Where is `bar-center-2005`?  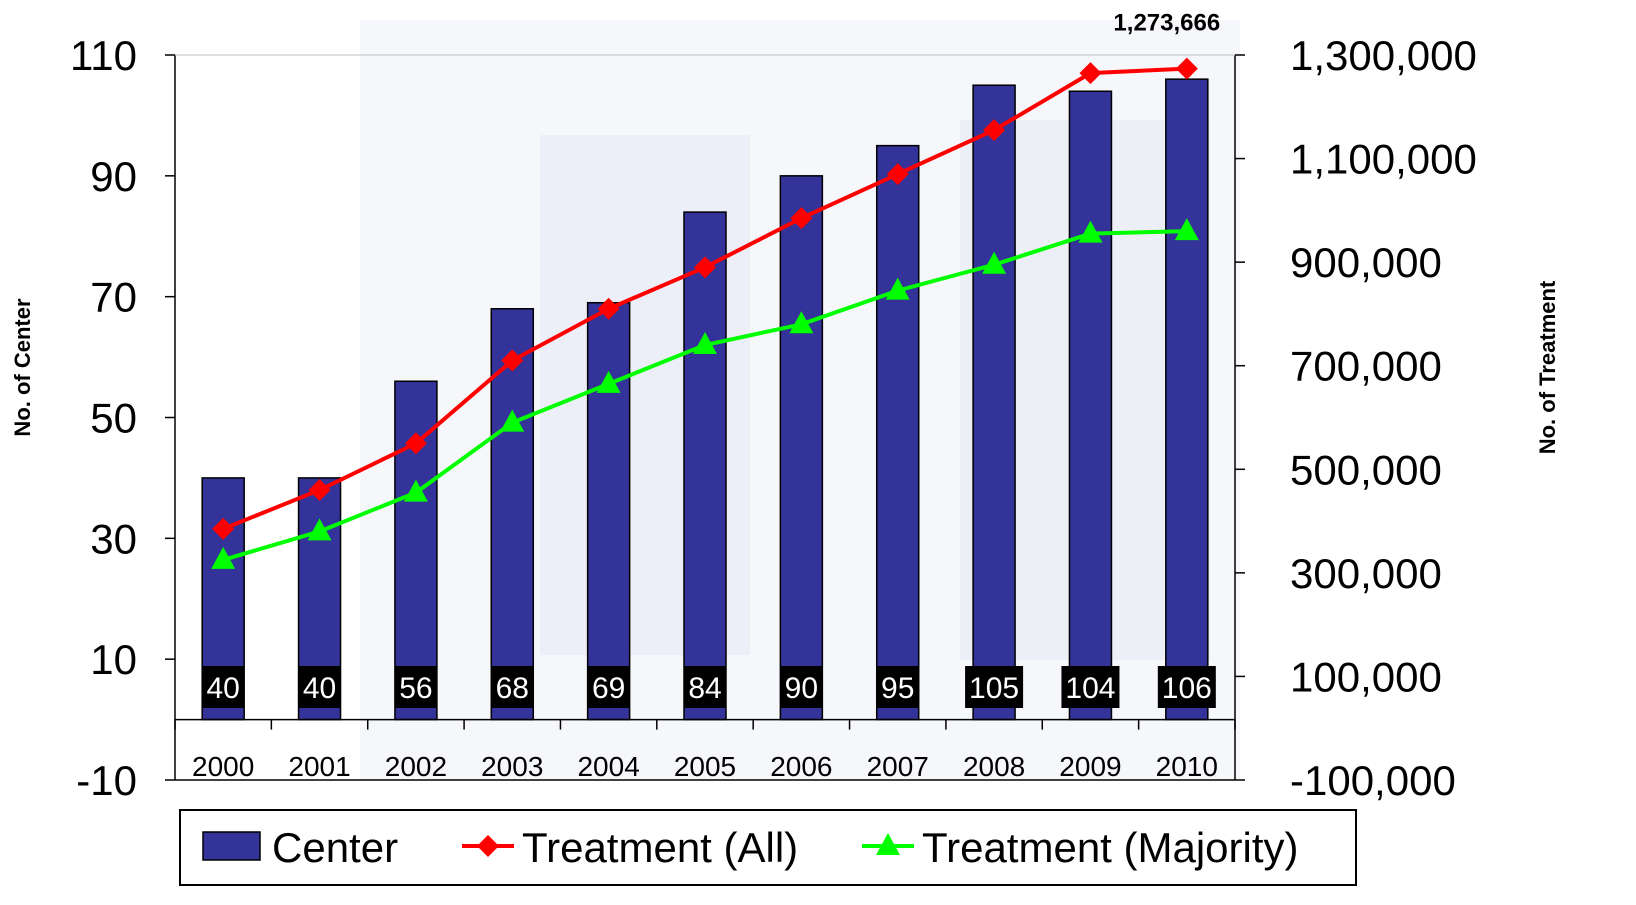
bar-center-2005 is located at coordinates (705, 466).